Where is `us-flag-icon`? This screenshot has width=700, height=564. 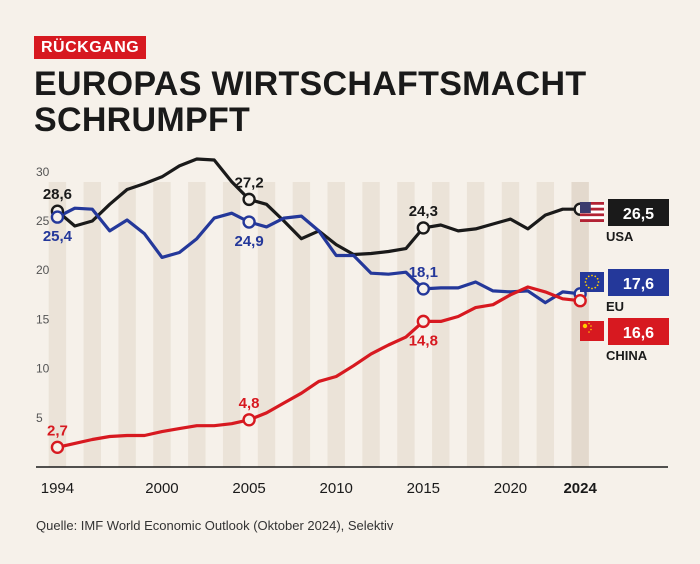 us-flag-icon is located at coordinates (592, 212).